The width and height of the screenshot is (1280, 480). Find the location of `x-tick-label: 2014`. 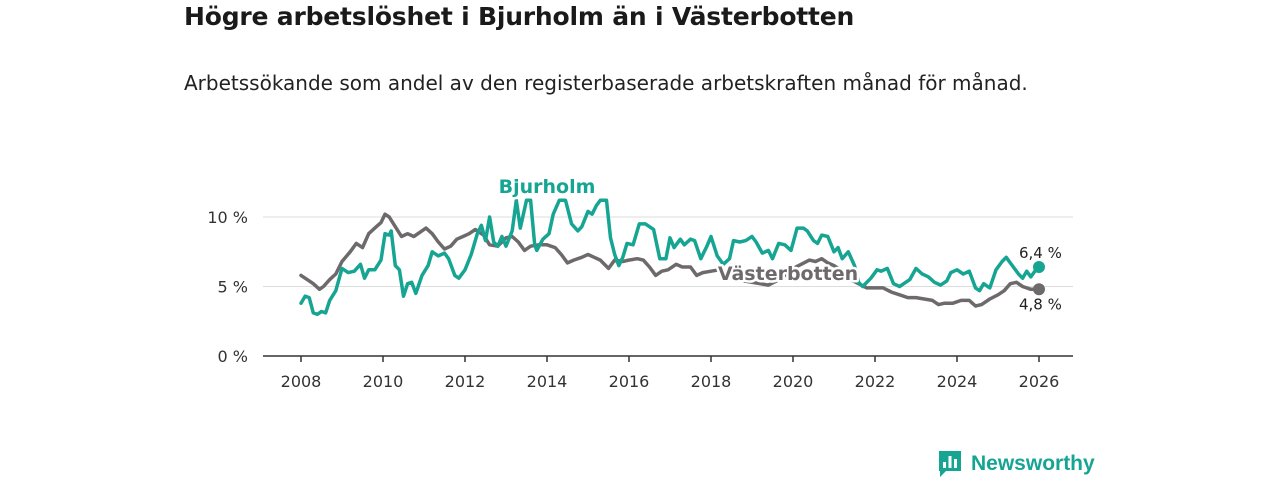

x-tick-label: 2014 is located at coordinates (547, 381).